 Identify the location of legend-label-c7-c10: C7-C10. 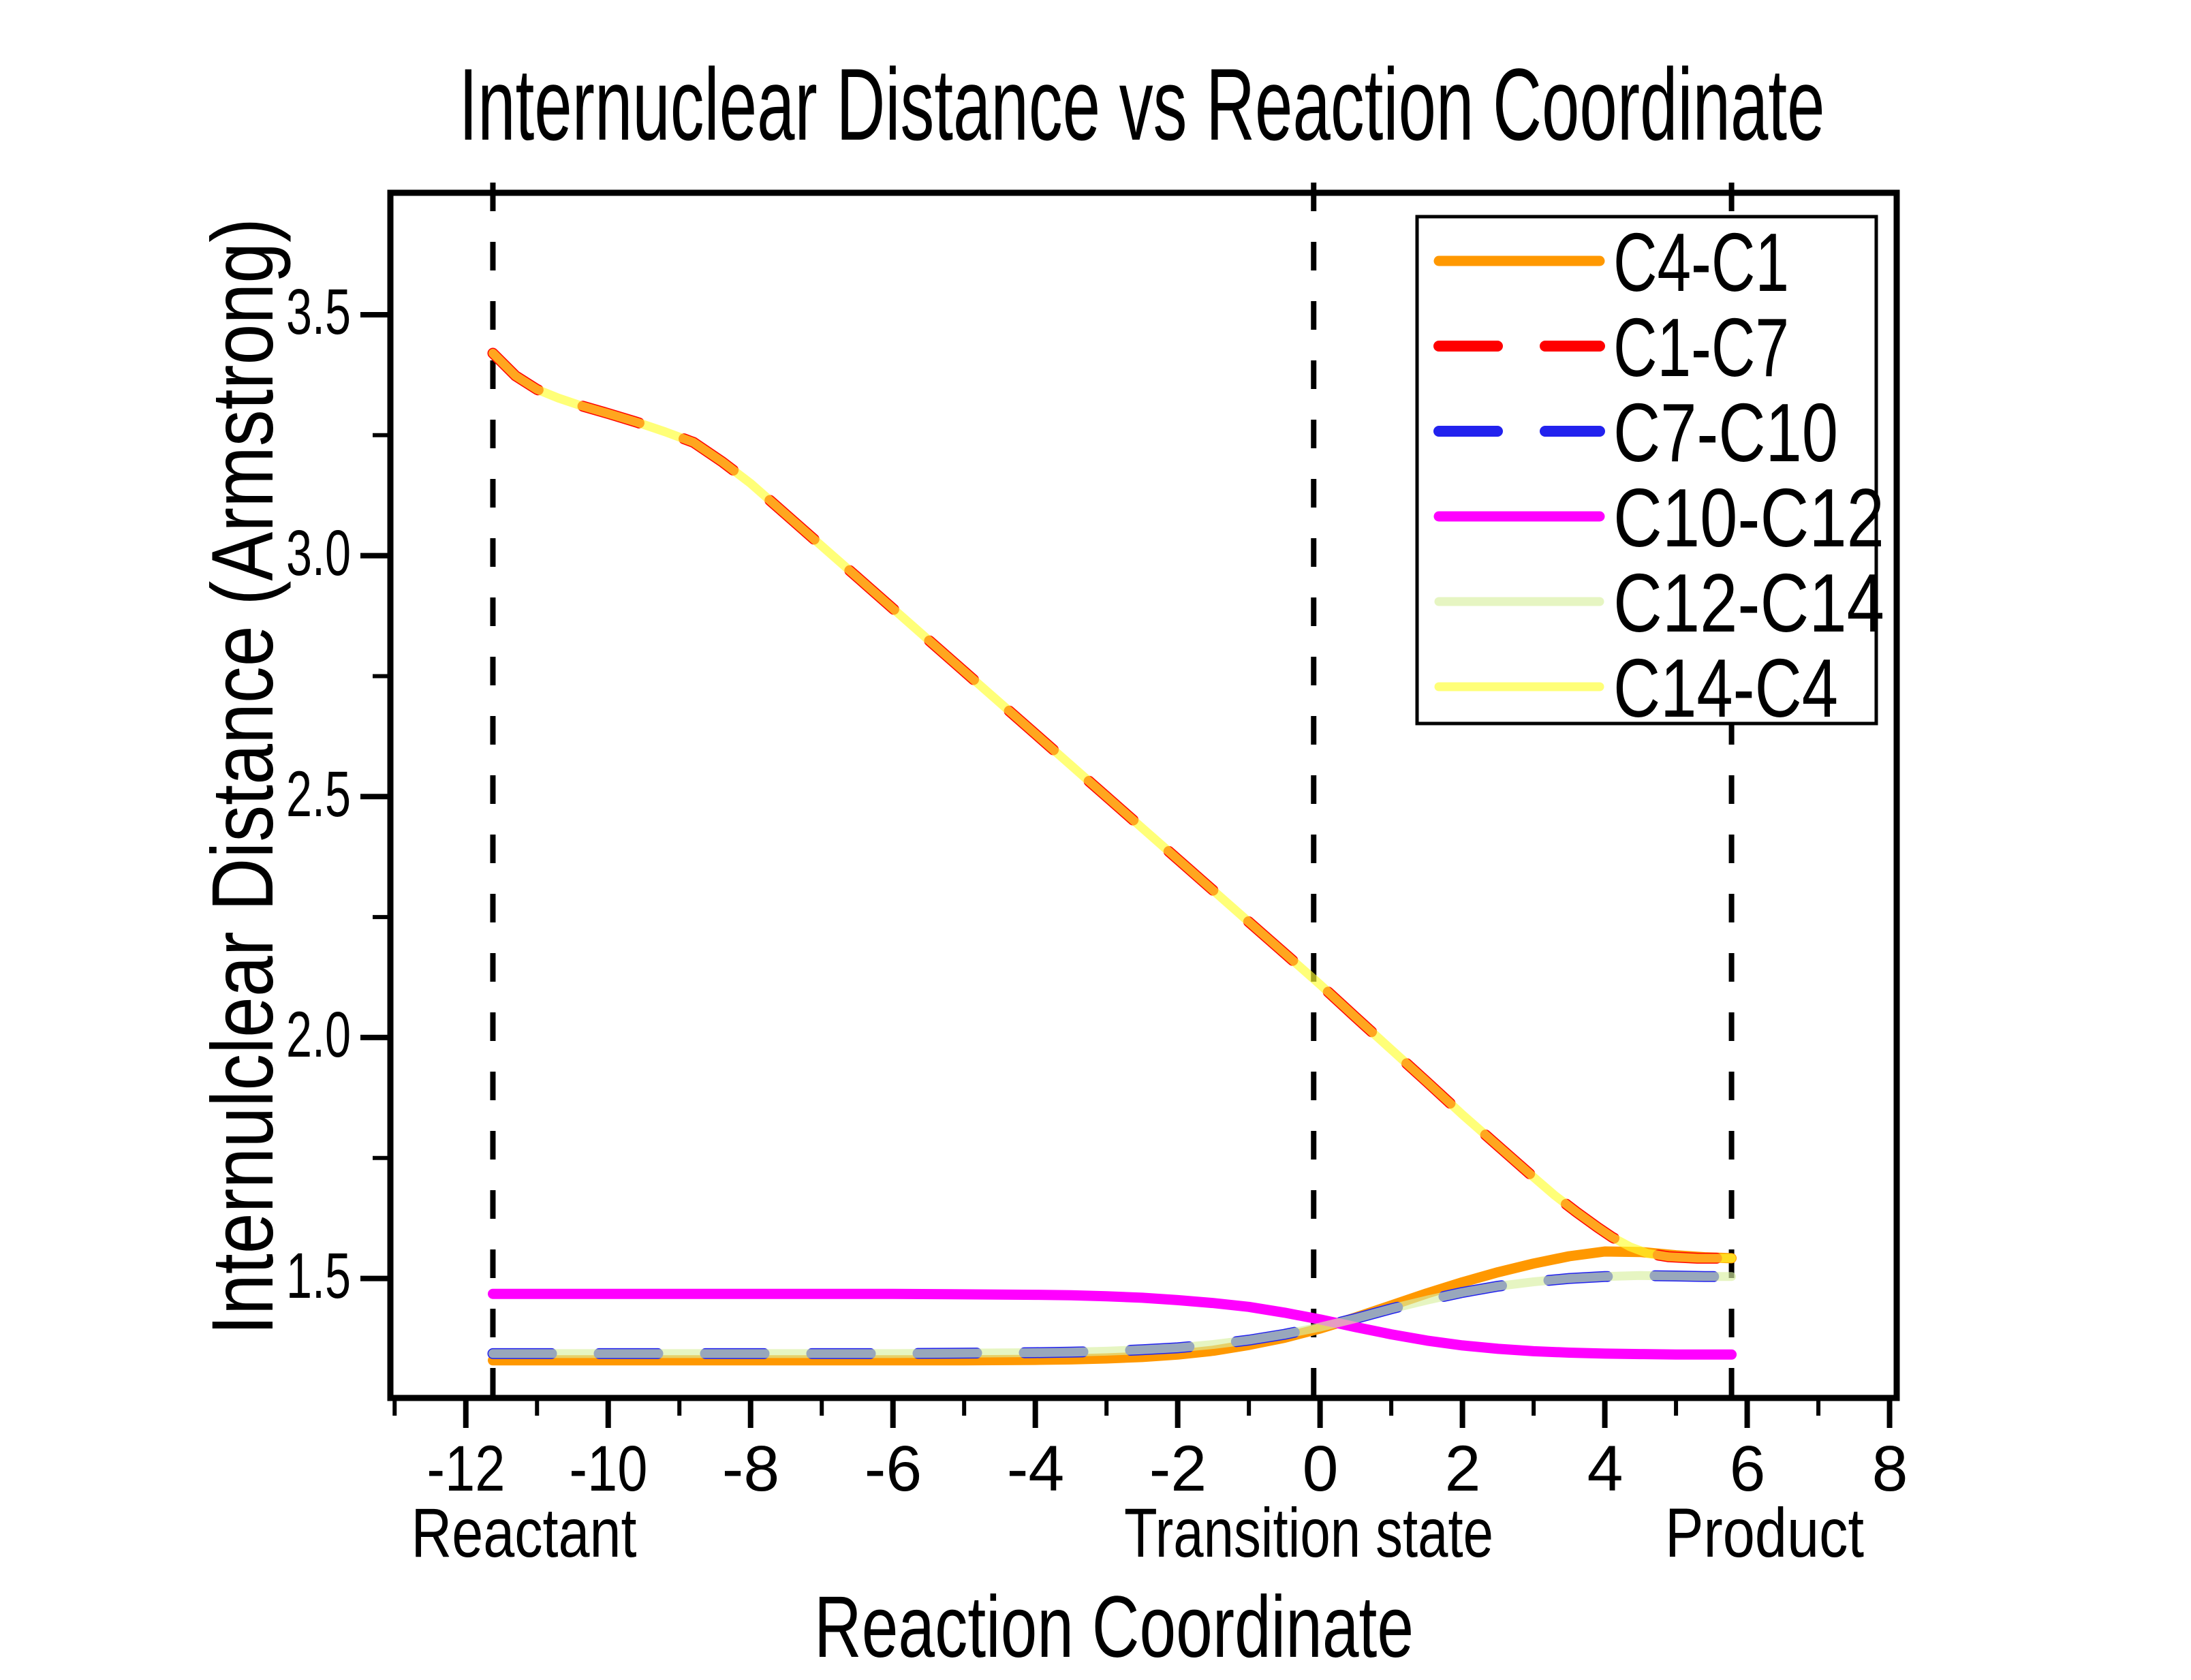
(1725, 432).